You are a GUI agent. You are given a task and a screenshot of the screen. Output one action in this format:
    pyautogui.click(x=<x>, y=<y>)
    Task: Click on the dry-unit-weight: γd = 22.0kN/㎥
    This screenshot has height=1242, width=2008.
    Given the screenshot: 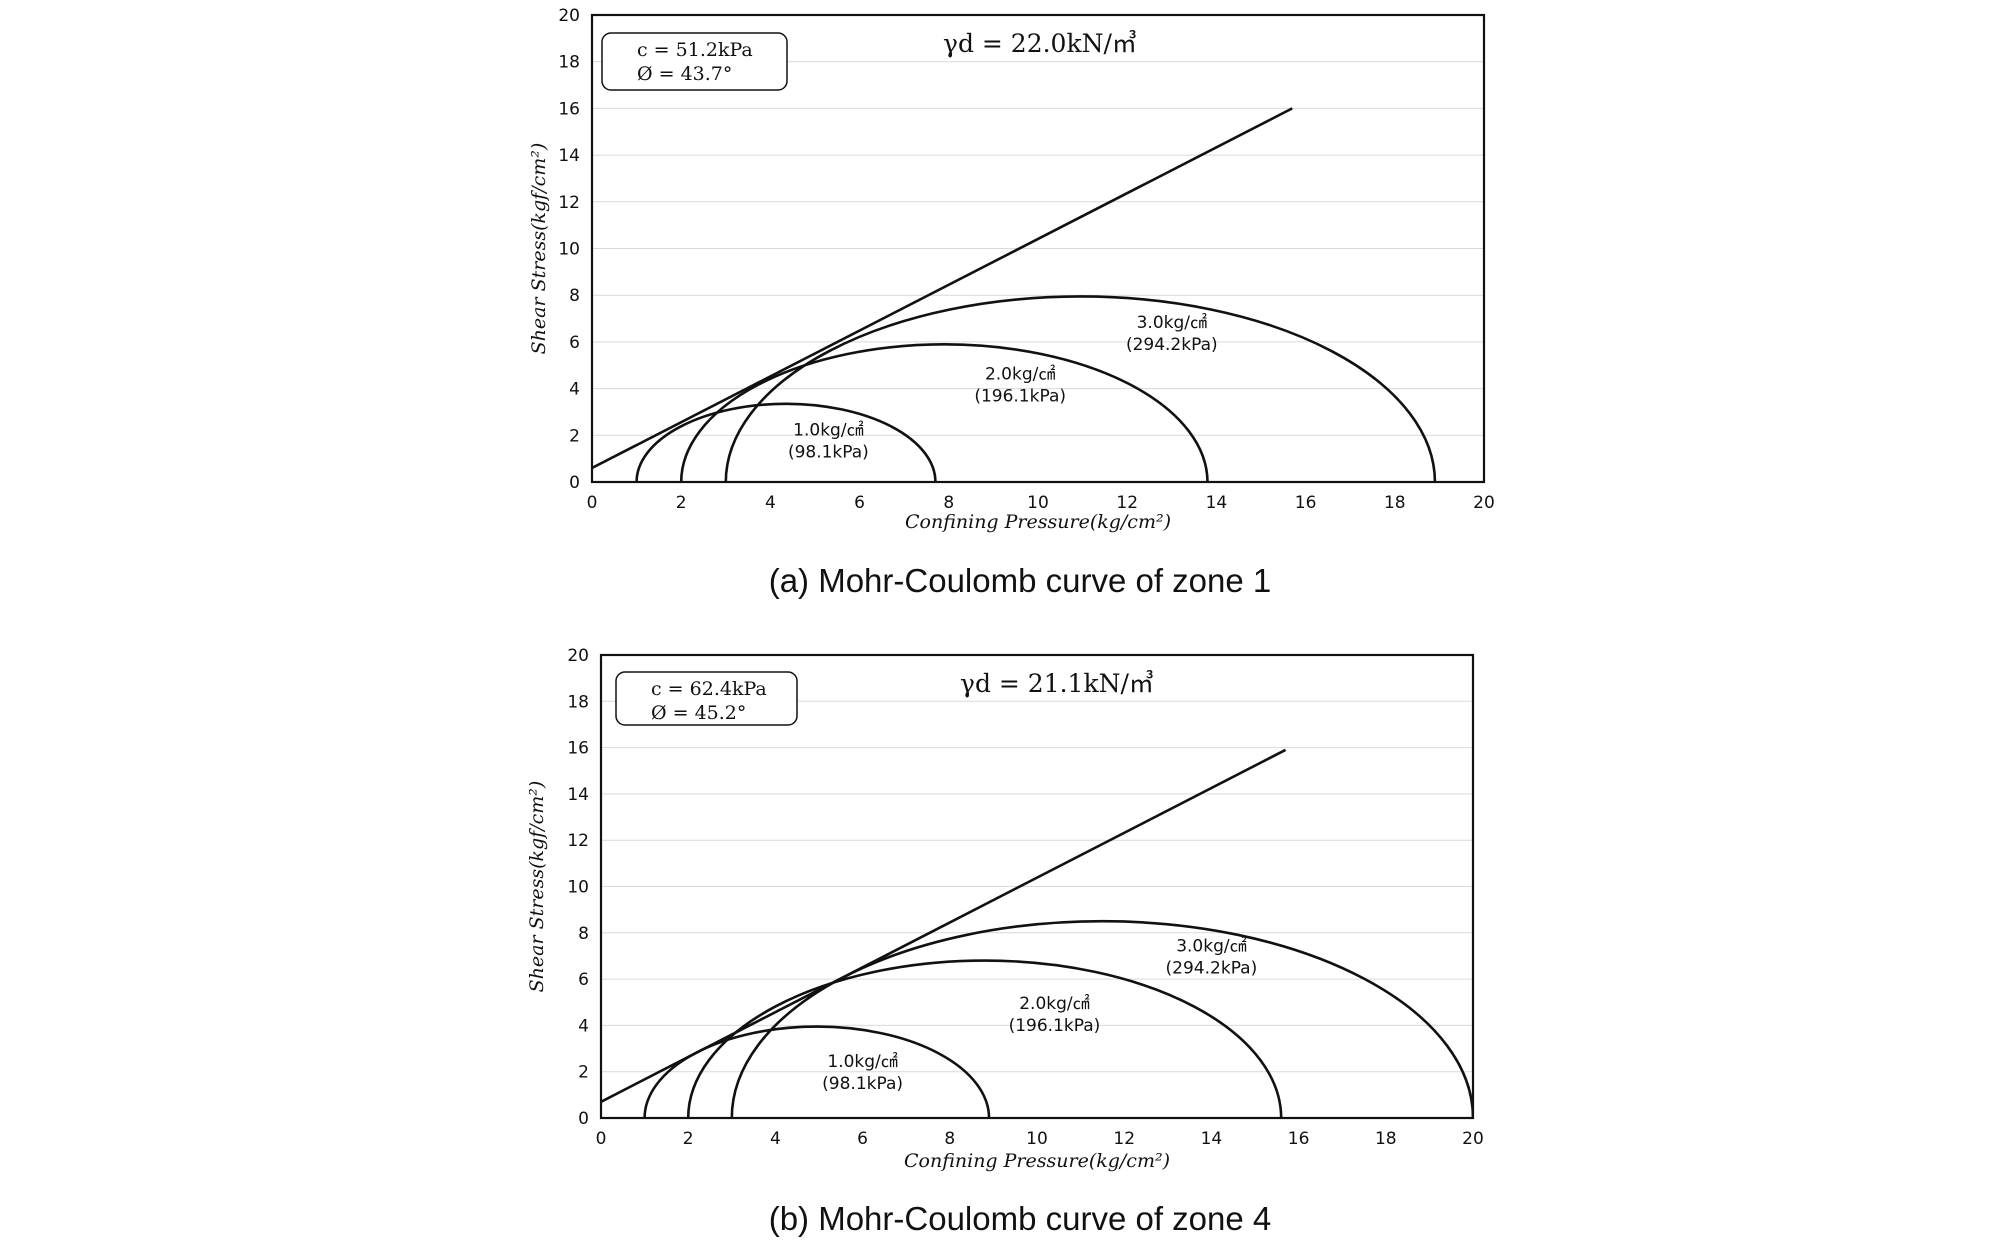 What is the action you would take?
    pyautogui.click(x=1040, y=43)
    